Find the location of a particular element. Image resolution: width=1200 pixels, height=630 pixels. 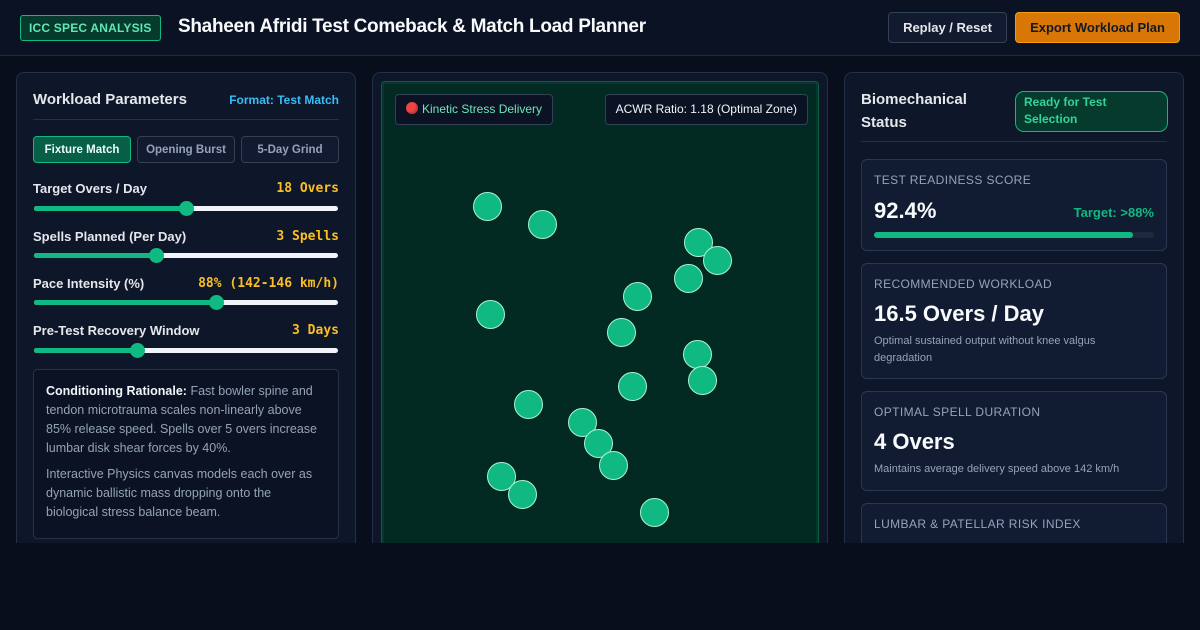

mode-opening-burst-button: Opening Burst is located at coordinates (186, 149).